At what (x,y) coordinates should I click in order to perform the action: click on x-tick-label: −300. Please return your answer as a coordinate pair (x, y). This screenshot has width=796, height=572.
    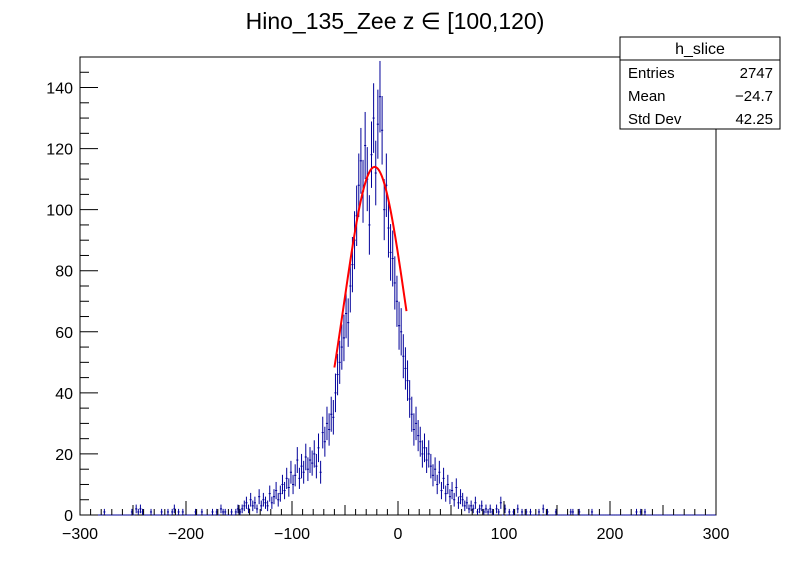
    Looking at the image, I should click on (80, 534).